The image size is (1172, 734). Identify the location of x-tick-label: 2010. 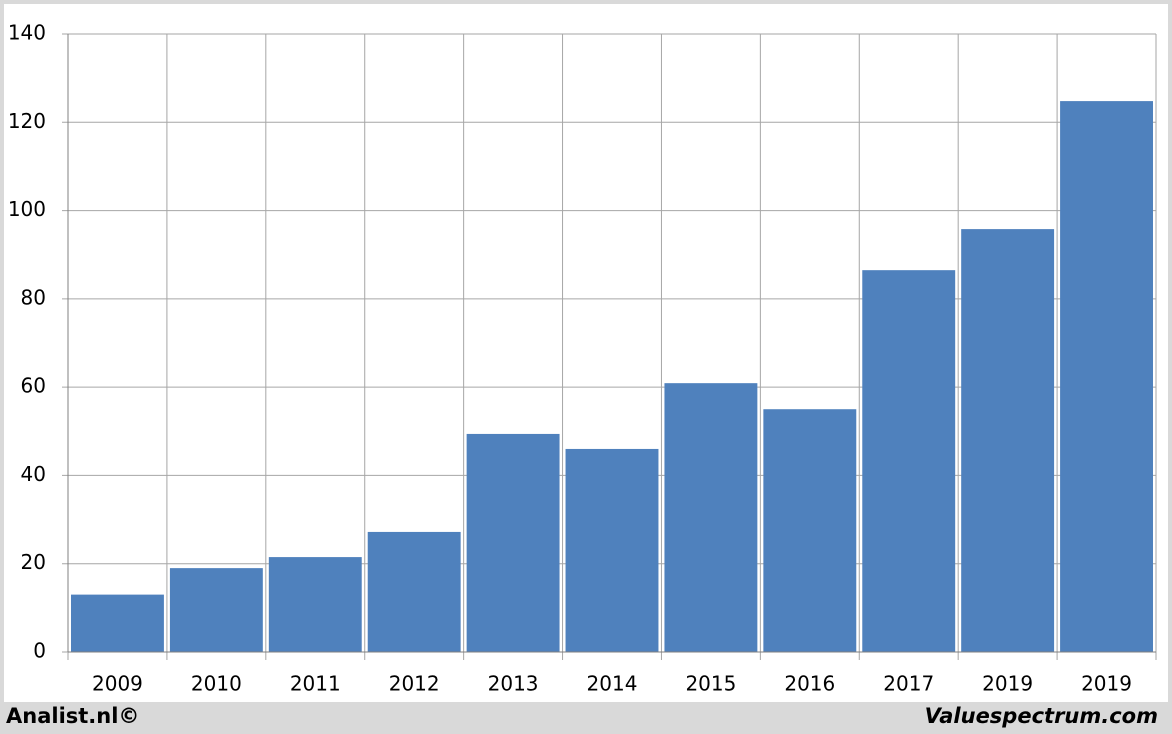
(216, 684).